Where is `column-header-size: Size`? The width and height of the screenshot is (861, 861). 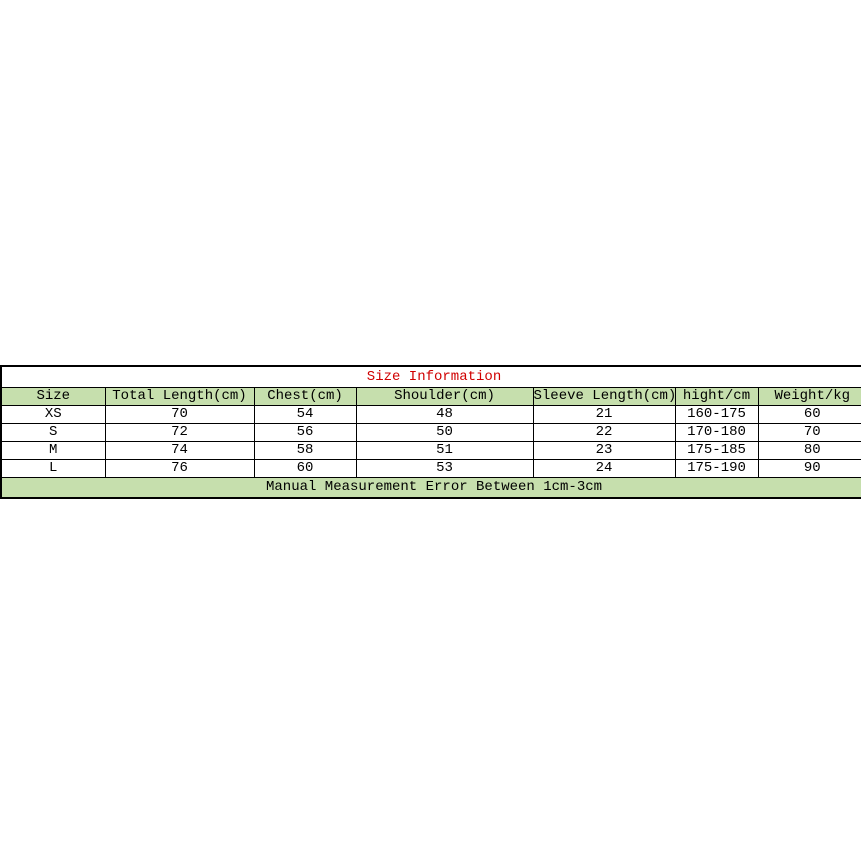 column-header-size: Size is located at coordinates (53, 396).